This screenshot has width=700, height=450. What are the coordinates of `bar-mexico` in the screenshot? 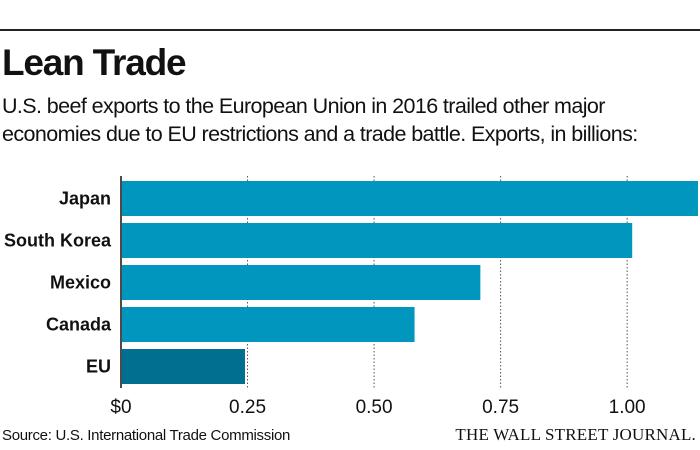 It's located at (301, 282).